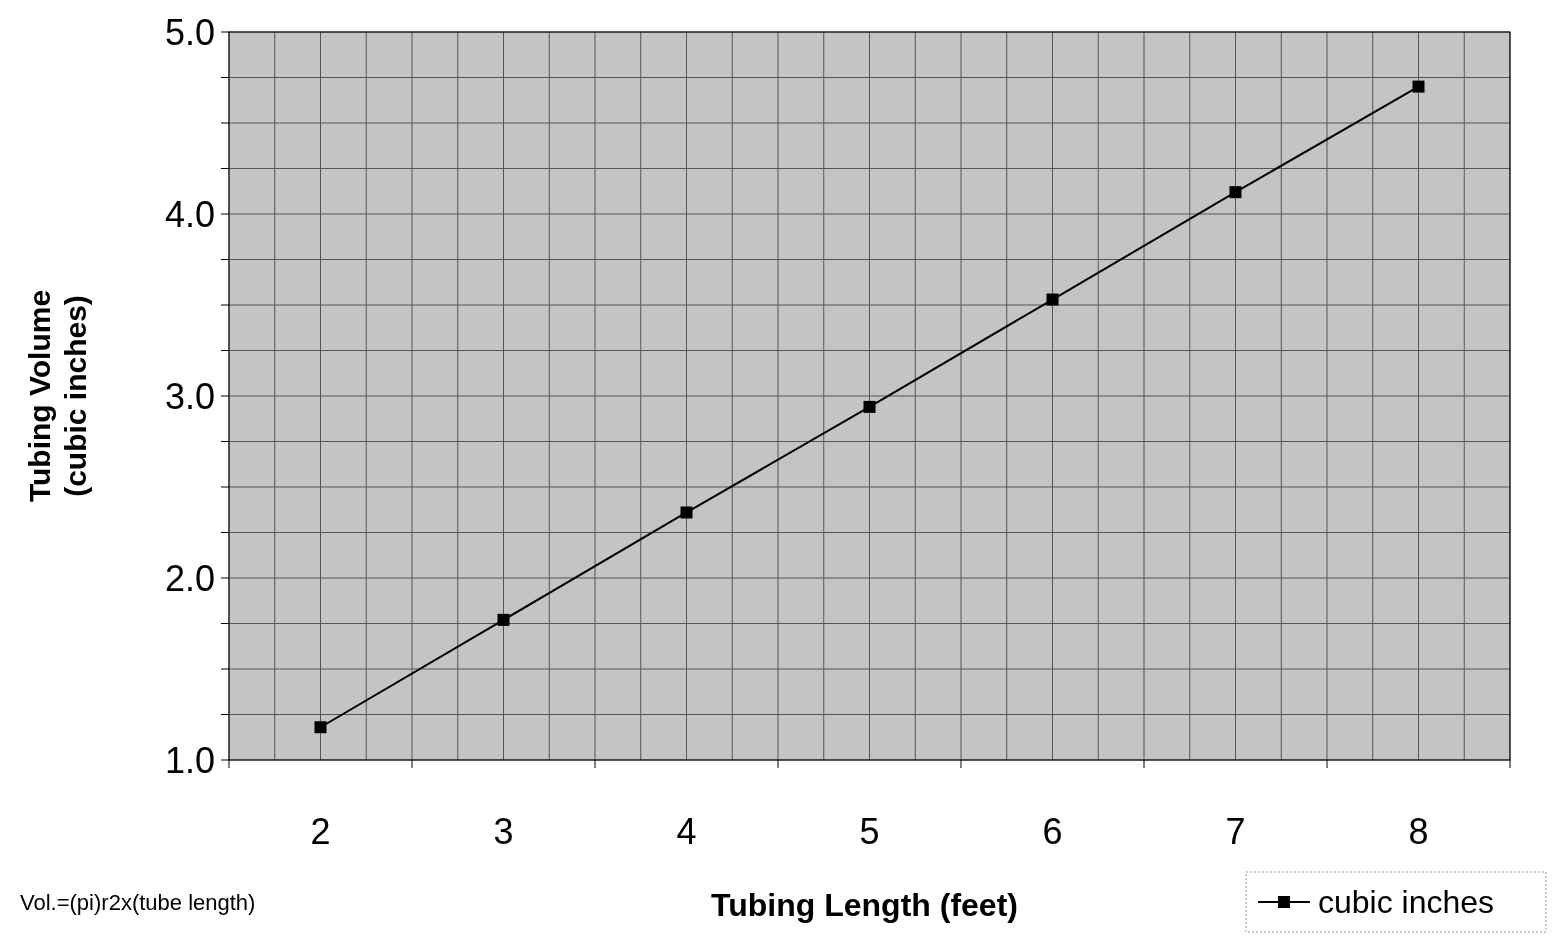  Describe the element at coordinates (57, 396) in the screenshot. I see `y-axis-title: Tubing Volume (cubic inches)` at that location.